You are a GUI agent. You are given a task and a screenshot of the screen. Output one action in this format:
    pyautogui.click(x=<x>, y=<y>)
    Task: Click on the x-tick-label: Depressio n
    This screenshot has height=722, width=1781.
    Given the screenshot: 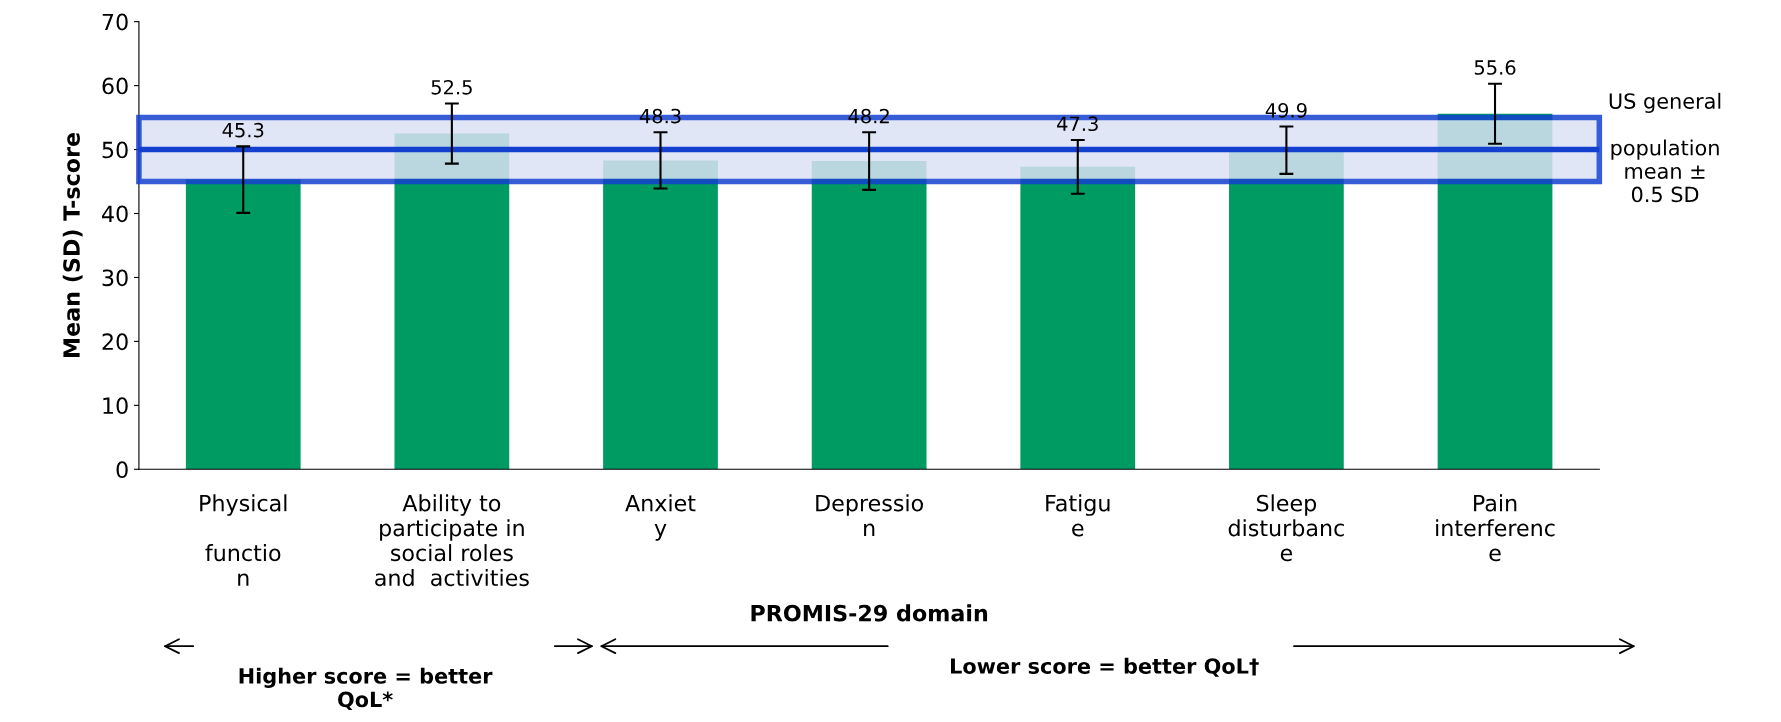 What is the action you would take?
    pyautogui.click(x=869, y=515)
    